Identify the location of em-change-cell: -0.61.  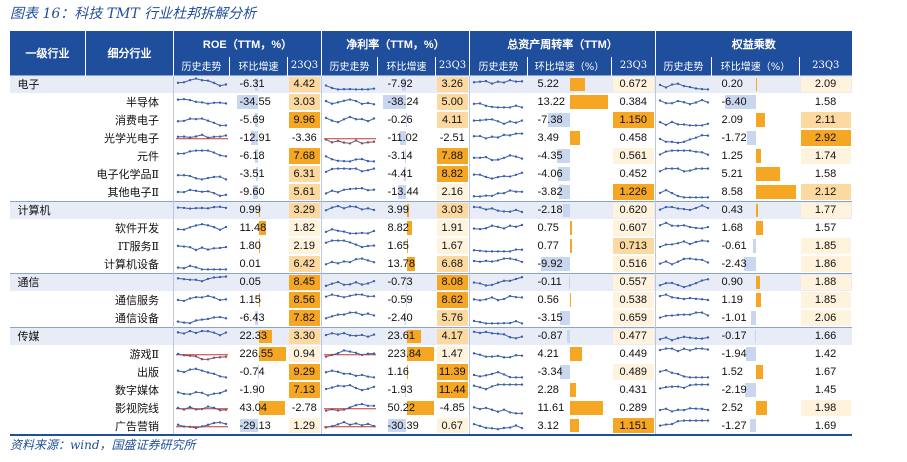
(756, 246).